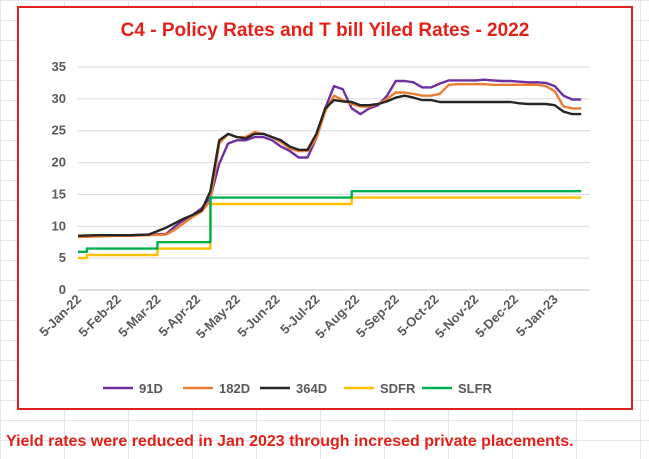 The image size is (649, 459). What do you see at coordinates (59, 98) in the screenshot?
I see `y-tick-label: 30` at bounding box center [59, 98].